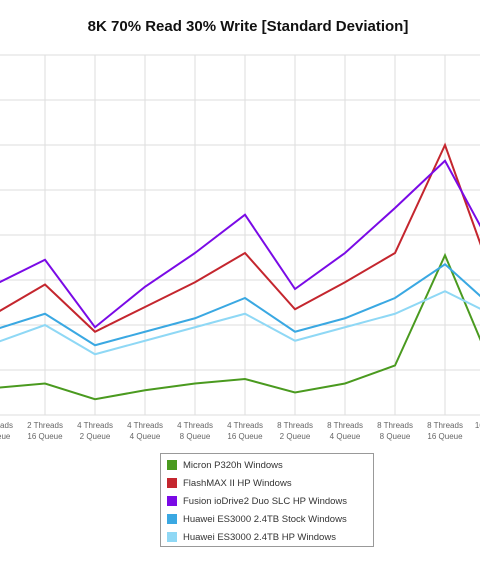  What do you see at coordinates (145, 431) in the screenshot?
I see `x-tick-label: 4 Threads 4 Queue` at bounding box center [145, 431].